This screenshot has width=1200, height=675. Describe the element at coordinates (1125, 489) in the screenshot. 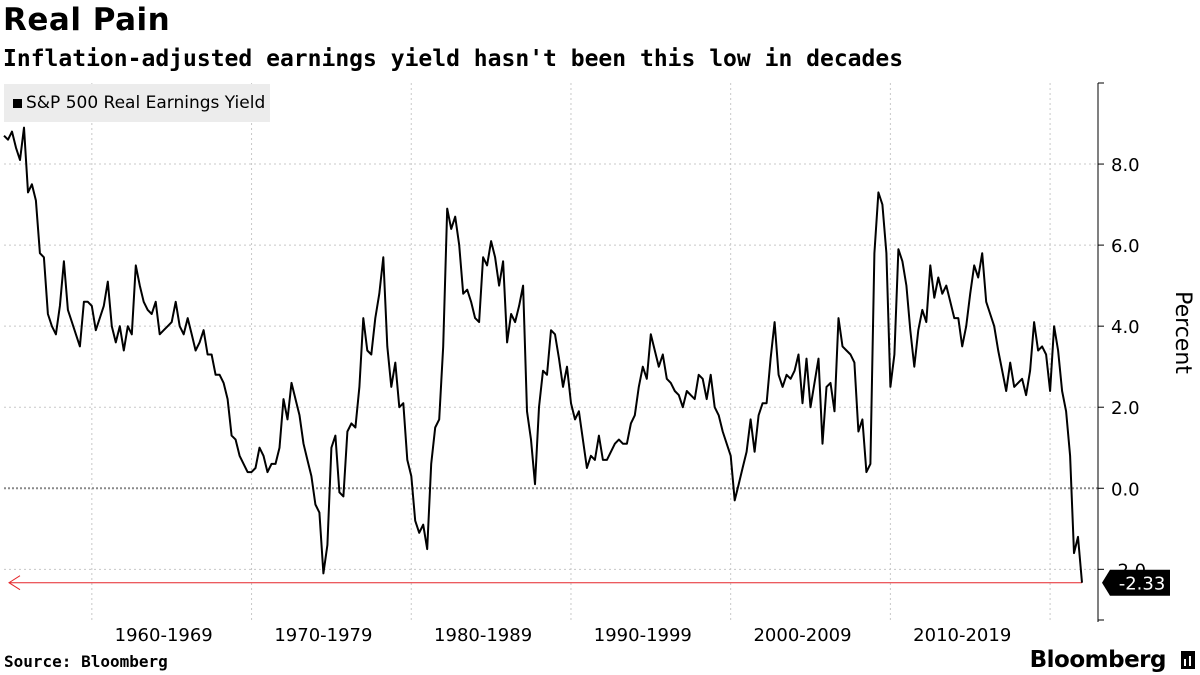

I see `y-tick-label-1: 0.0` at that location.